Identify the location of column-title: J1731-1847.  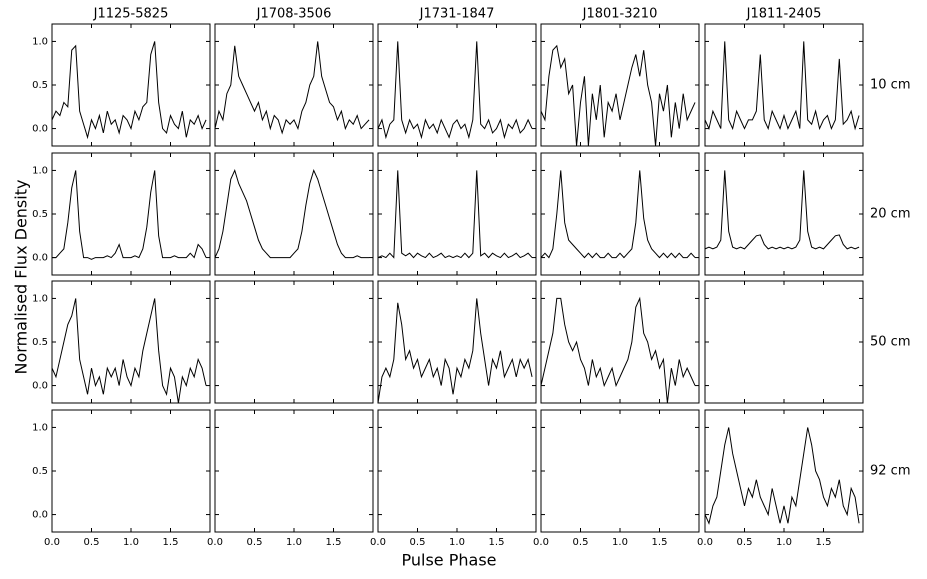
(457, 14).